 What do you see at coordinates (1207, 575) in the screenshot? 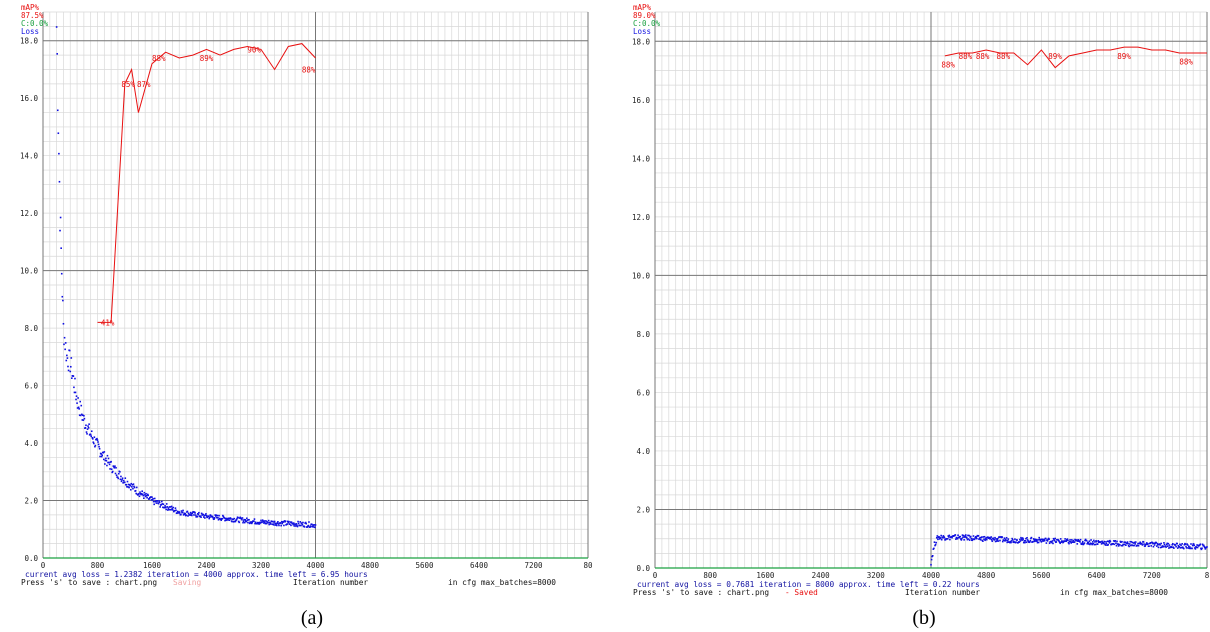
I see `x-tick-label: 8` at bounding box center [1207, 575].